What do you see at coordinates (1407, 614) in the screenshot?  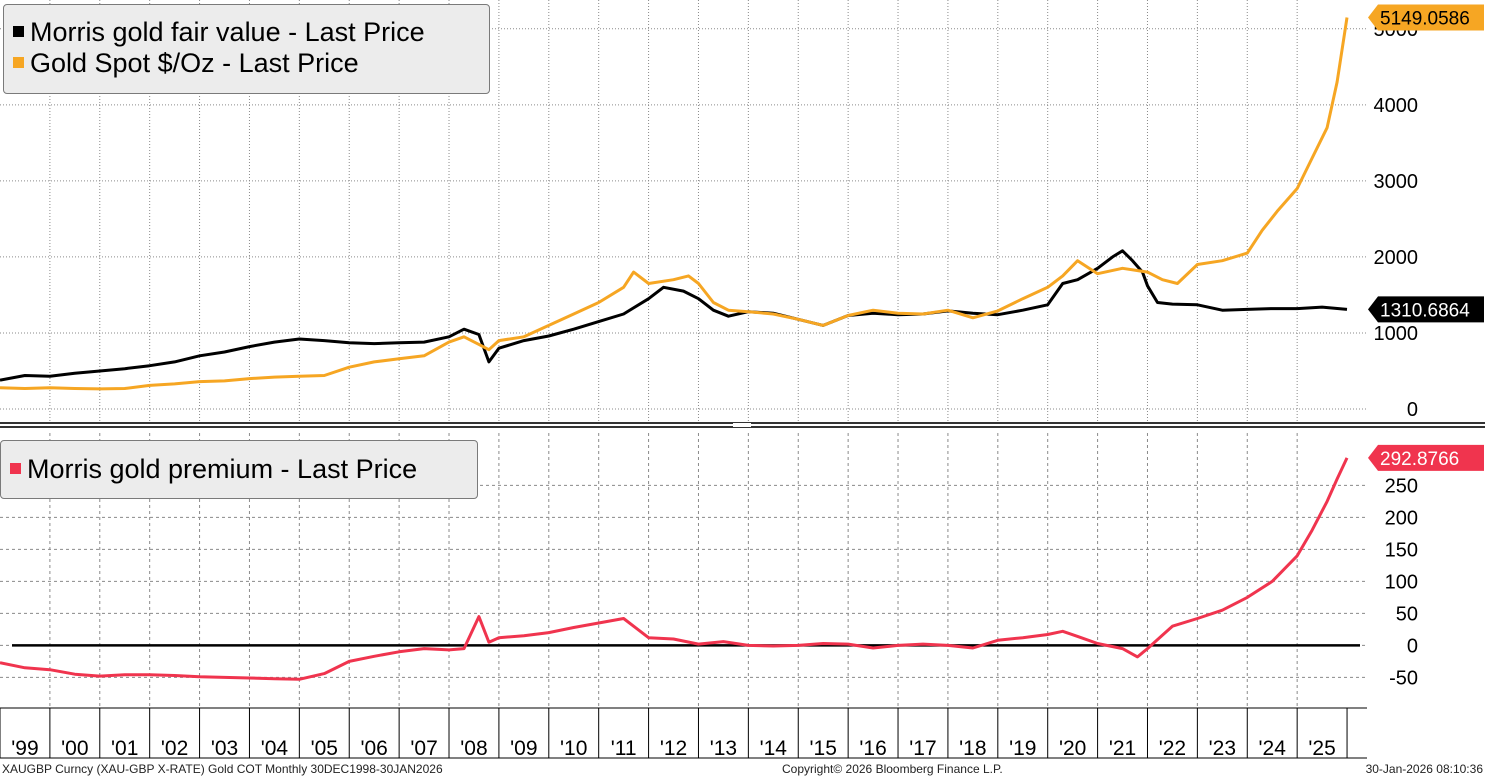 I see `y-tick-label: 50` at bounding box center [1407, 614].